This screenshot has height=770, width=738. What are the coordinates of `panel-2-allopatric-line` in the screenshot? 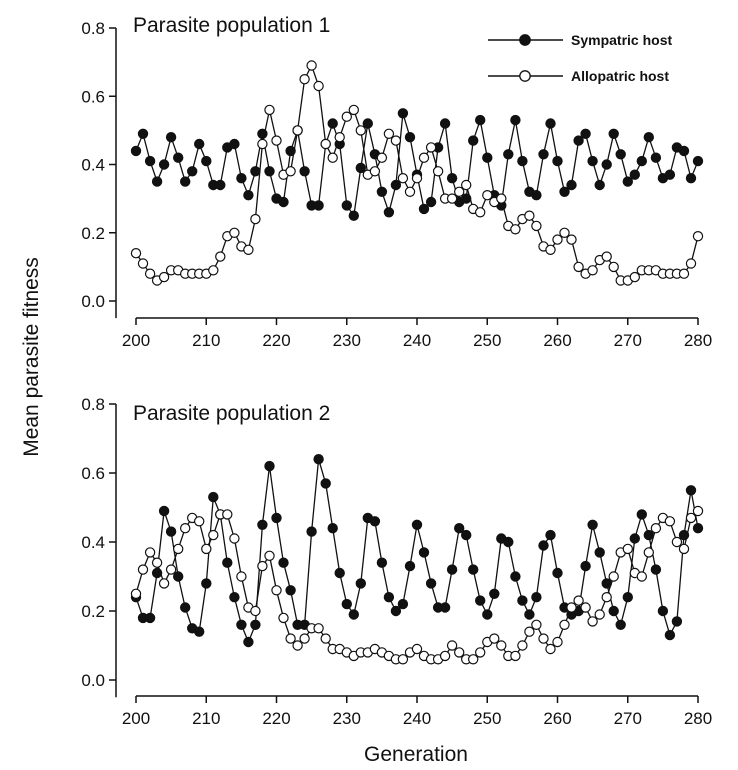 It's located at (417, 585).